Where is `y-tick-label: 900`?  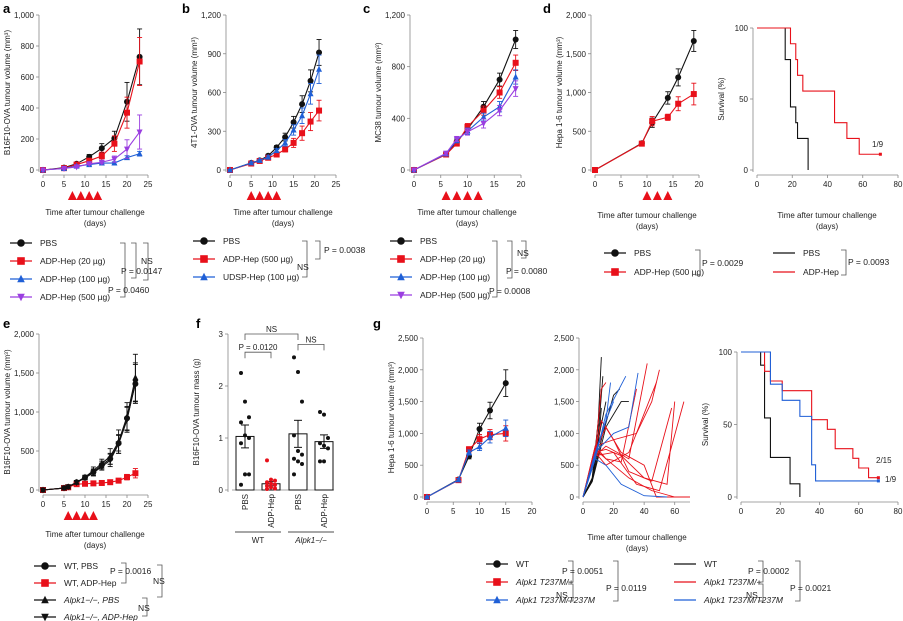 y-tick-label: 900 is located at coordinates (215, 54).